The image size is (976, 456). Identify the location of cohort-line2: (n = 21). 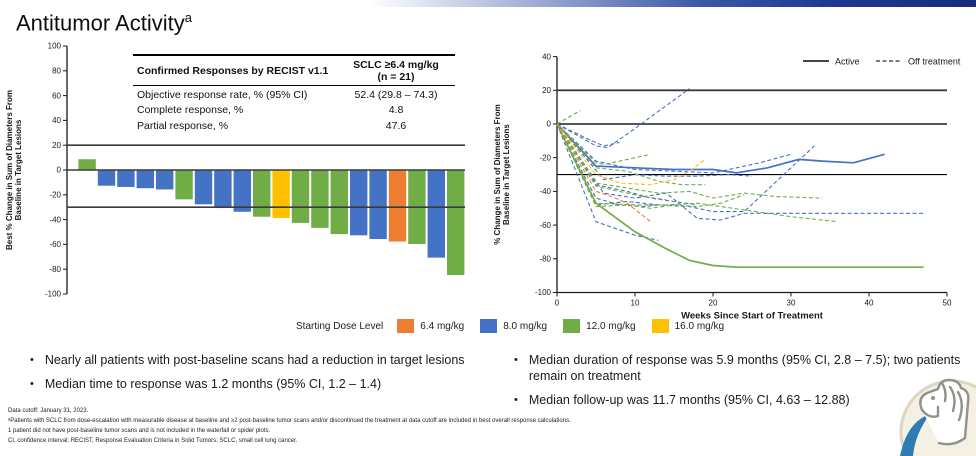
(396, 77).